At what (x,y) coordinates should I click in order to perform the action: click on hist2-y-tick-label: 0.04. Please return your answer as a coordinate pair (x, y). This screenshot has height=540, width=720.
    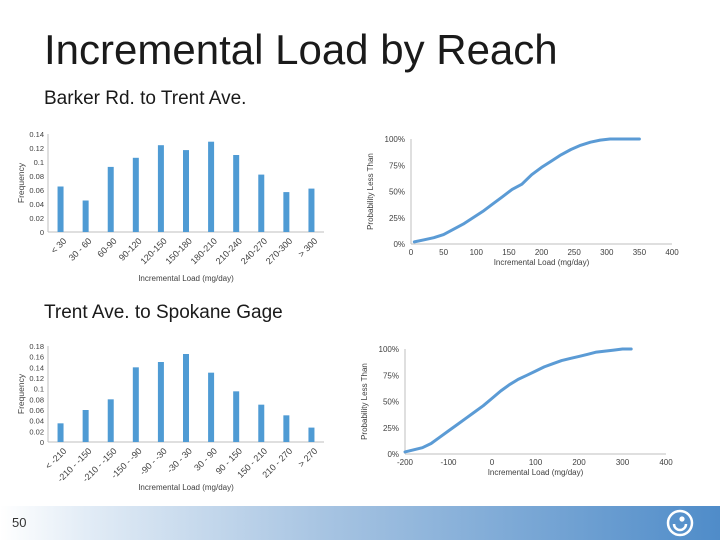
    Looking at the image, I should click on (36, 421).